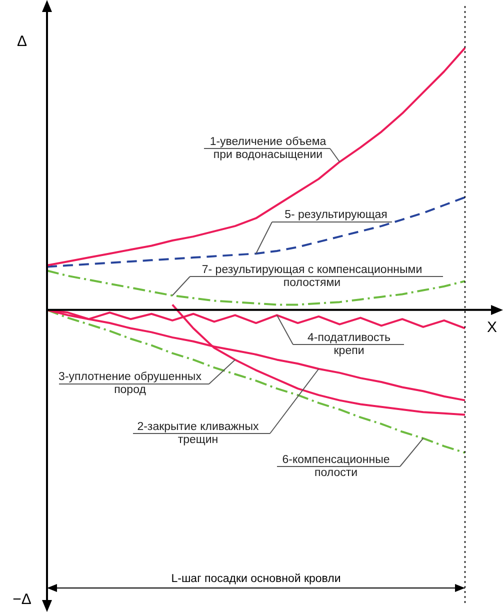  What do you see at coordinates (336, 467) in the screenshot?
I see `text: 6-компенсационные полости` at bounding box center [336, 467].